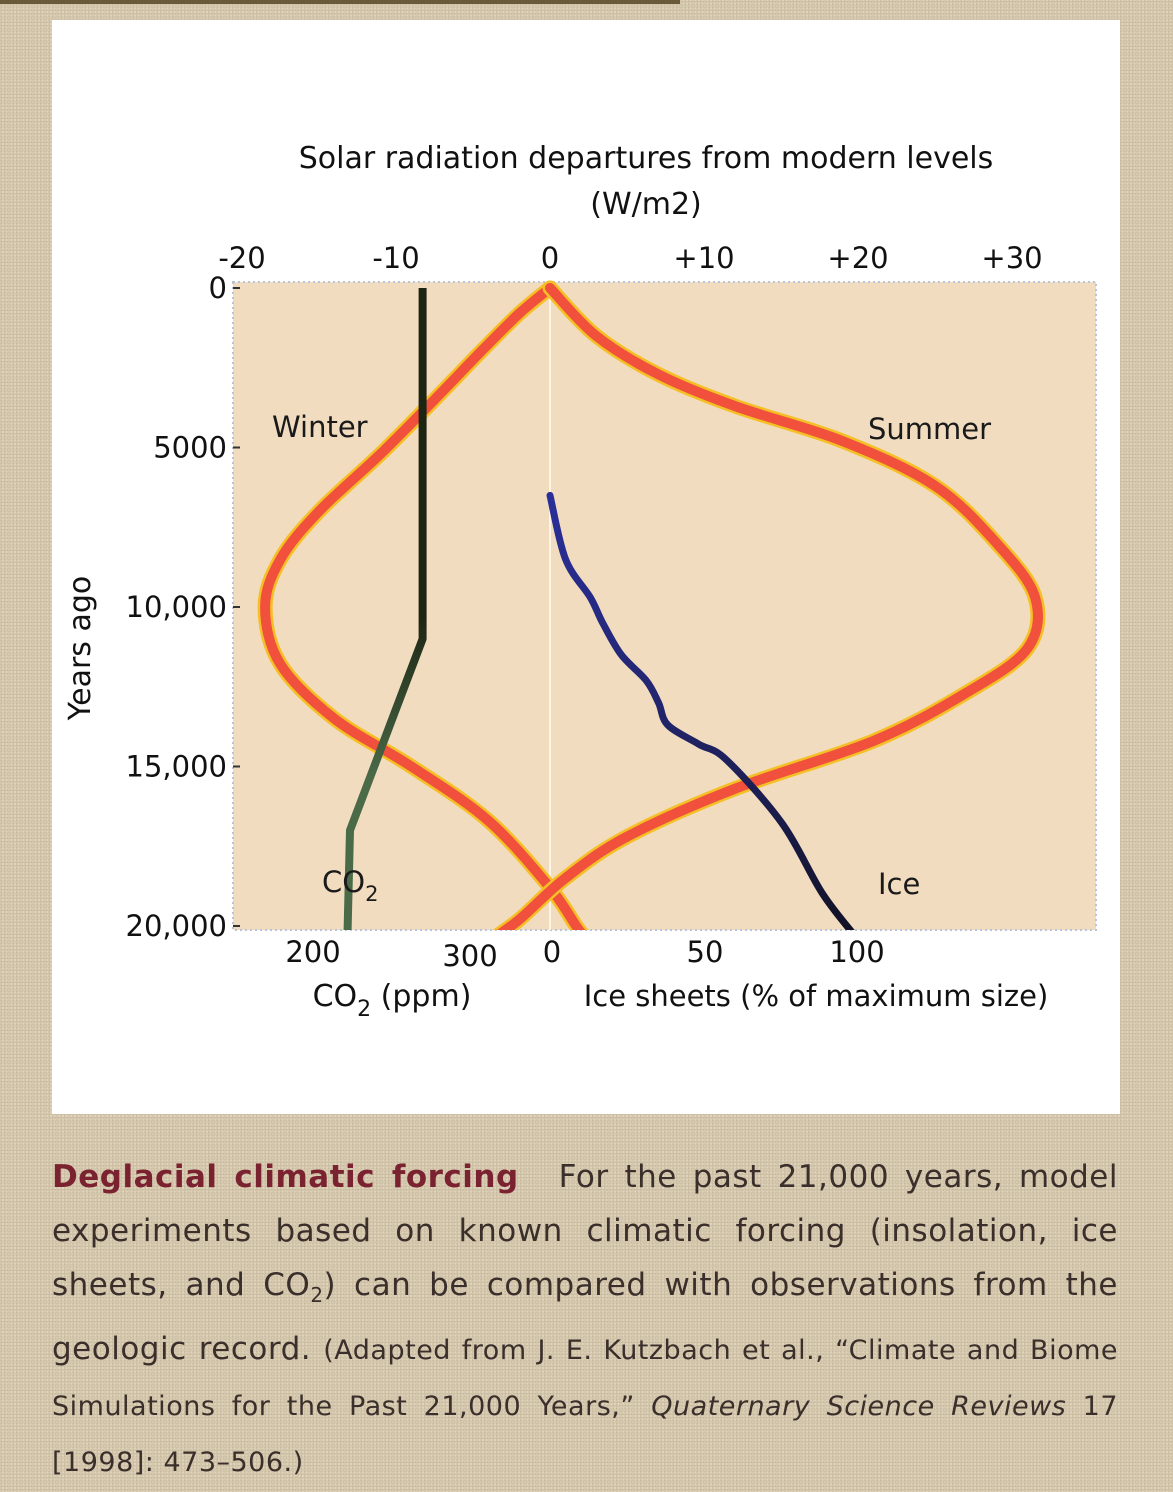 Image resolution: width=1173 pixels, height=1492 pixels. Describe the element at coordinates (190, 448) in the screenshot. I see `y-tick-label: 5000` at that location.